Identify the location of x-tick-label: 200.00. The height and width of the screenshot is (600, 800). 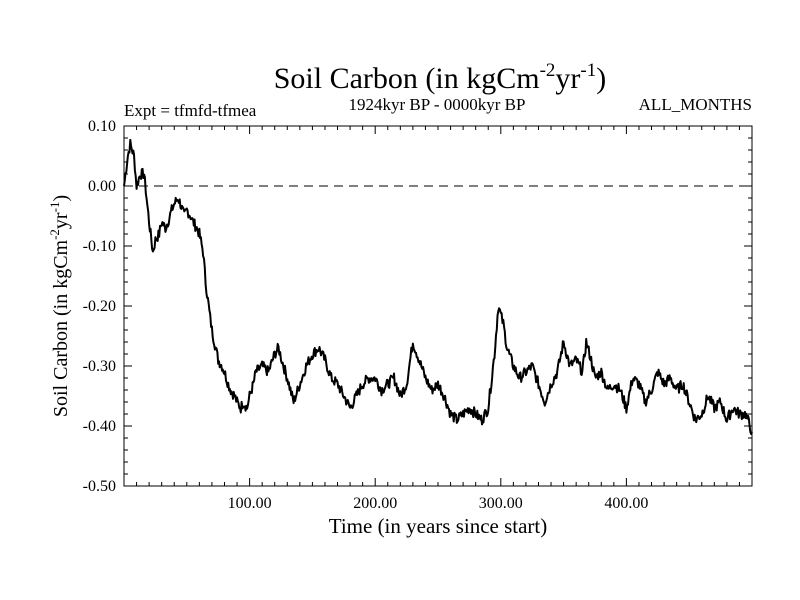
(375, 503).